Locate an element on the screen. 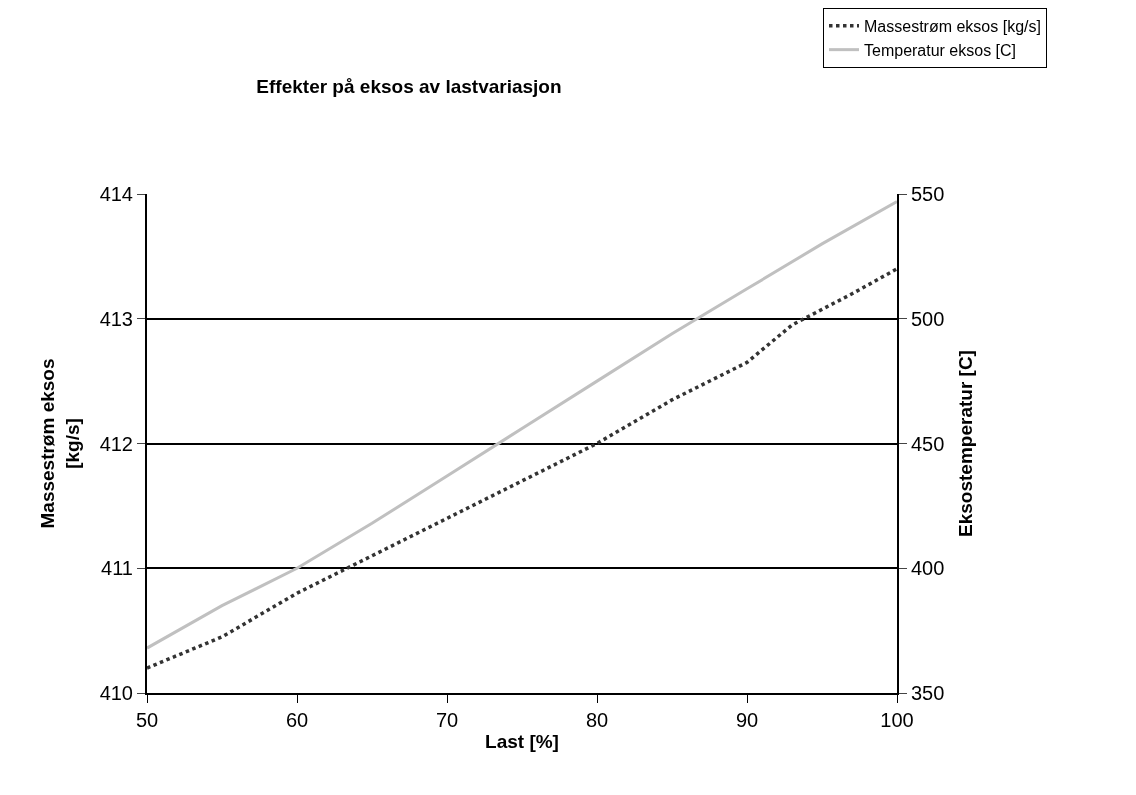  y-tick-label: 412 is located at coordinates (116, 443).